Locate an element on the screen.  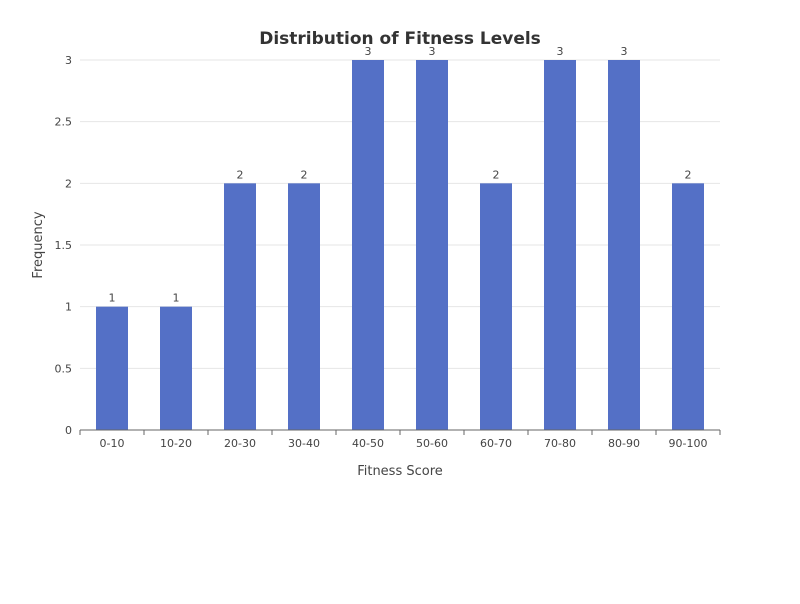
y-tick-label: 2 is located at coordinates (68, 183).